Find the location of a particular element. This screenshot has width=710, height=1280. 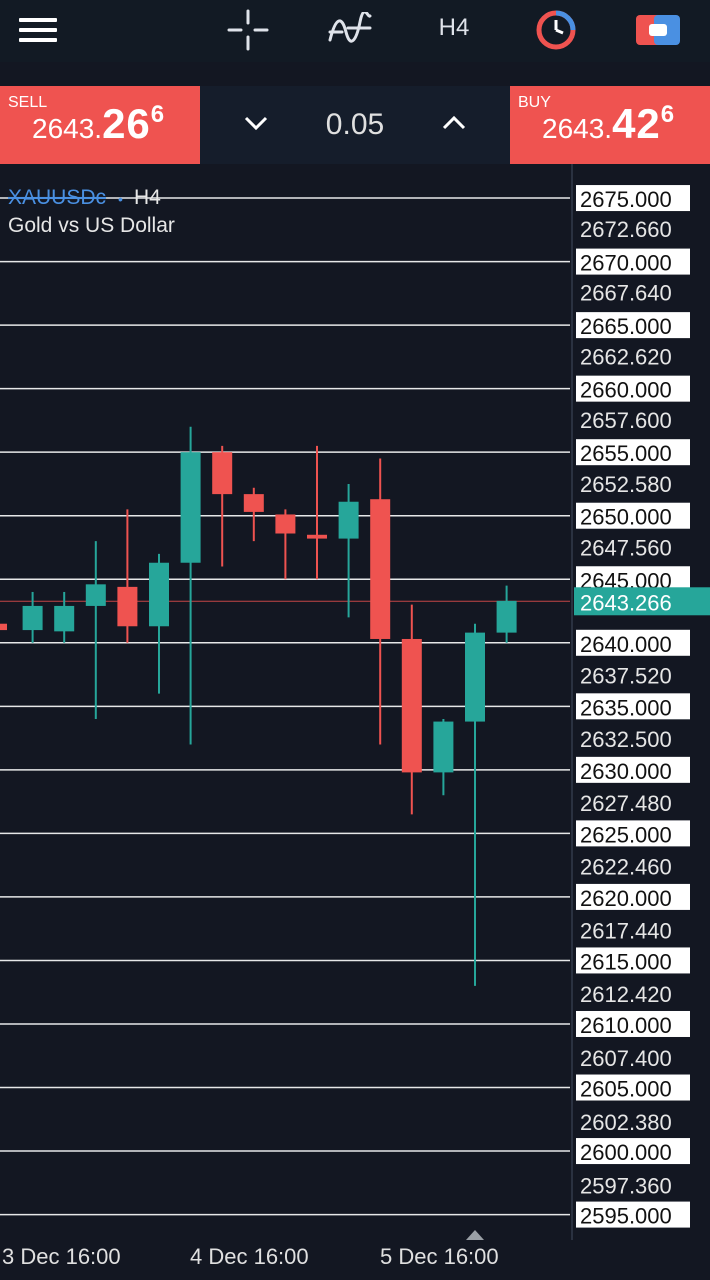

history-clock-icon is located at coordinates (556, 30).